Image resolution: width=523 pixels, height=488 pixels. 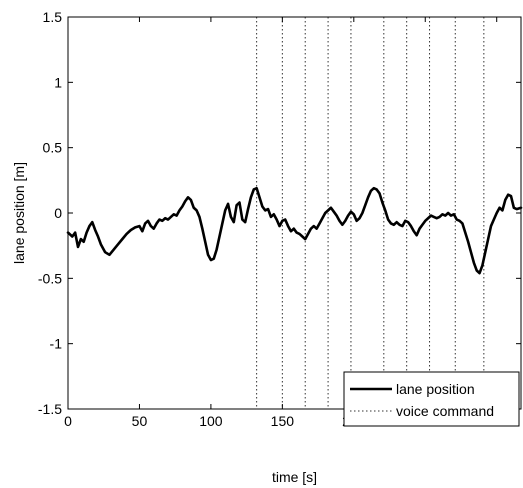 What do you see at coordinates (211, 421) in the screenshot?
I see `x-tick-label: 100` at bounding box center [211, 421].